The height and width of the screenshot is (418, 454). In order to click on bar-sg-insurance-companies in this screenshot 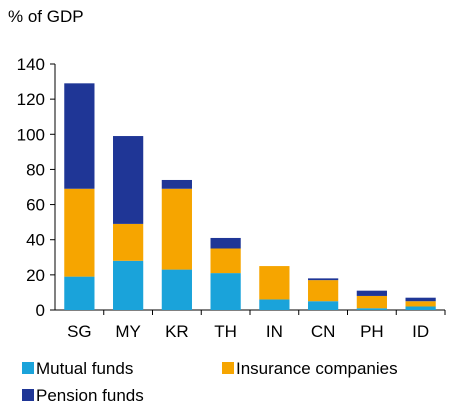, I will do `click(79, 232)`.